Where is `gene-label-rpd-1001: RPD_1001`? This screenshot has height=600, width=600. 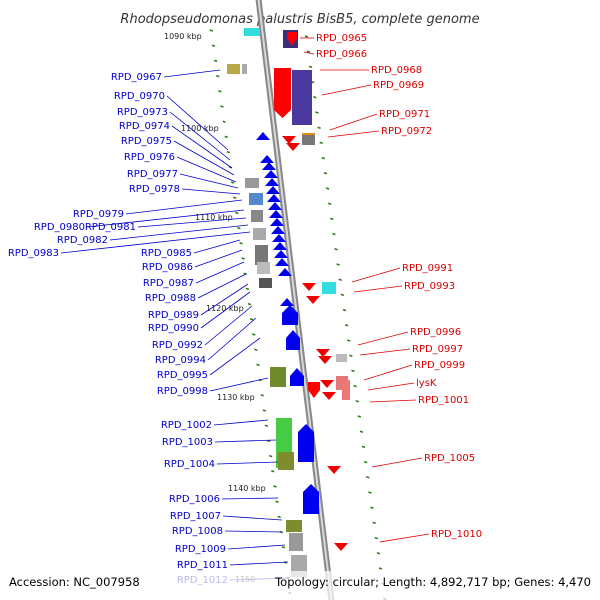
gene-label-rpd-1001: RPD_1001 is located at coordinates (443, 400).